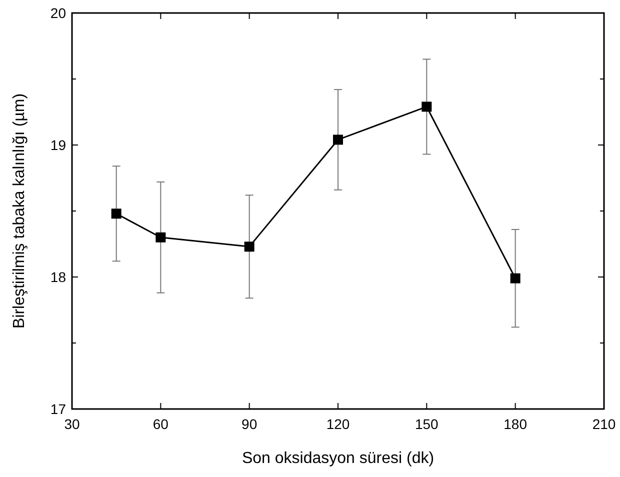 This screenshot has height=477, width=620. Describe the element at coordinates (160, 424) in the screenshot. I see `x-tick-label: 60` at that location.